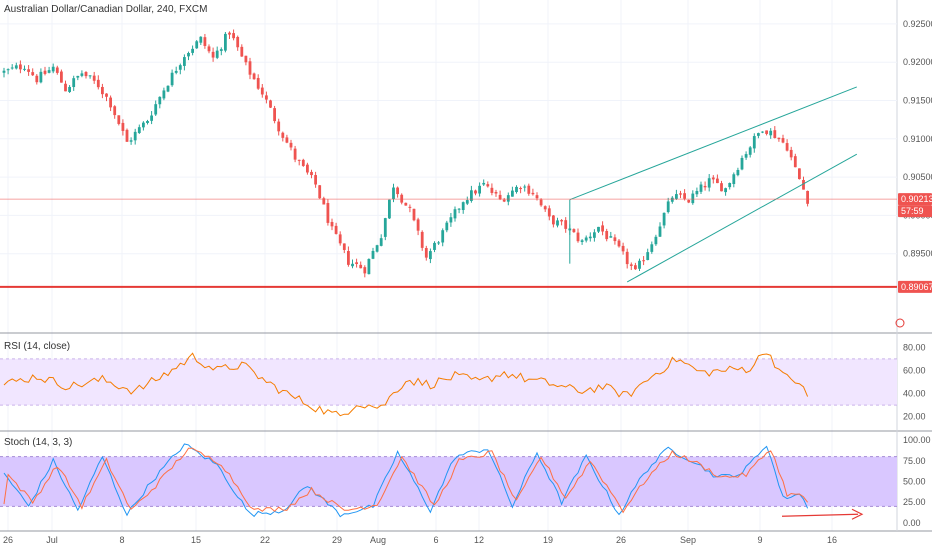  What do you see at coordinates (688, 540) in the screenshot?
I see `time-tick-label: Sep` at bounding box center [688, 540].